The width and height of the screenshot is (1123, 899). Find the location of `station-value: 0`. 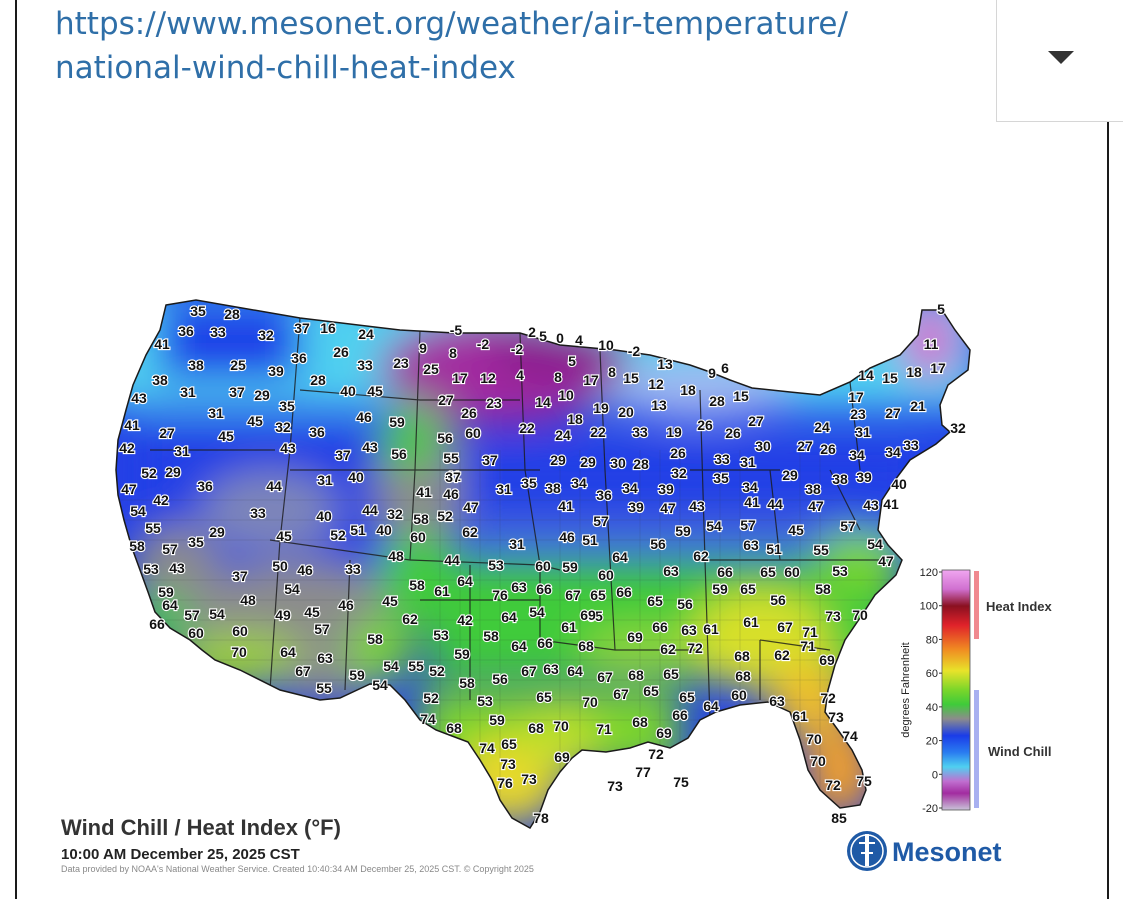

station-value: 0 is located at coordinates (560, 338).